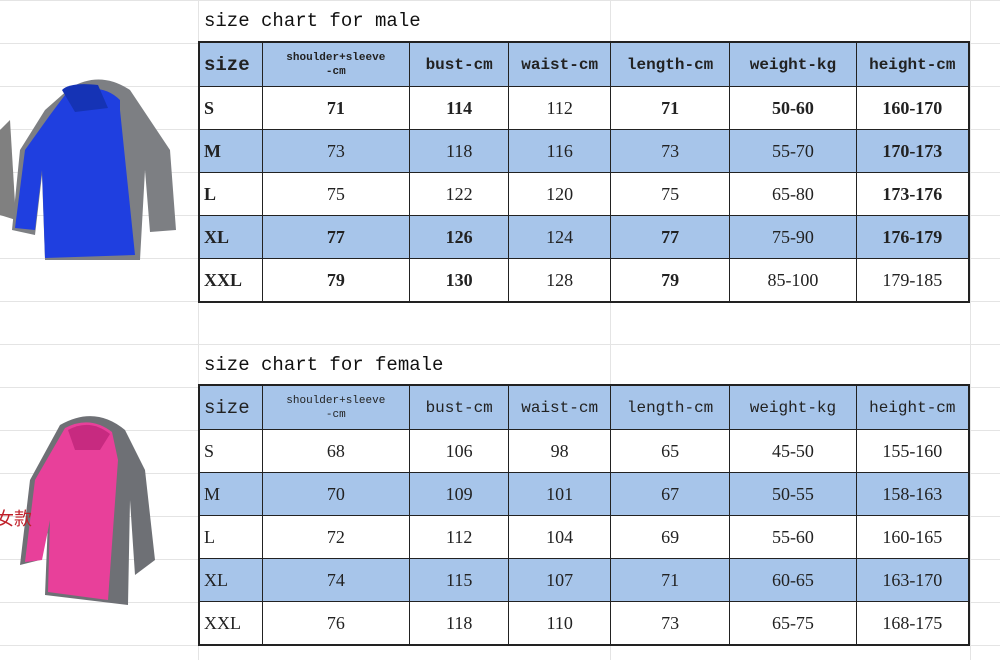  What do you see at coordinates (911, 280) in the screenshot?
I see `table-cell: 179-185` at bounding box center [911, 280].